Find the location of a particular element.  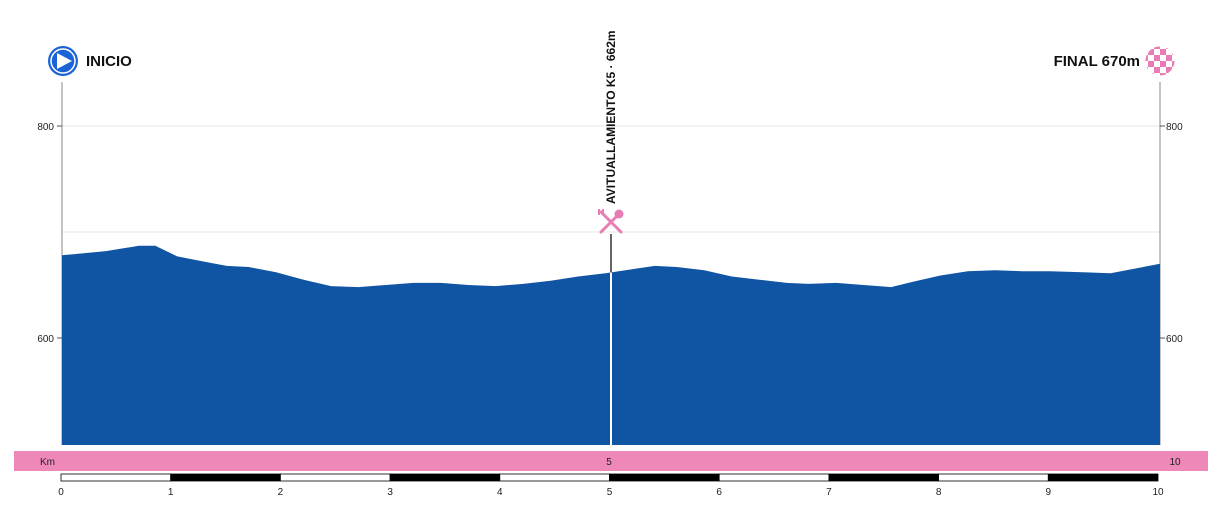

y-axis-left-ticks: 600 800 is located at coordinates (49, 233).